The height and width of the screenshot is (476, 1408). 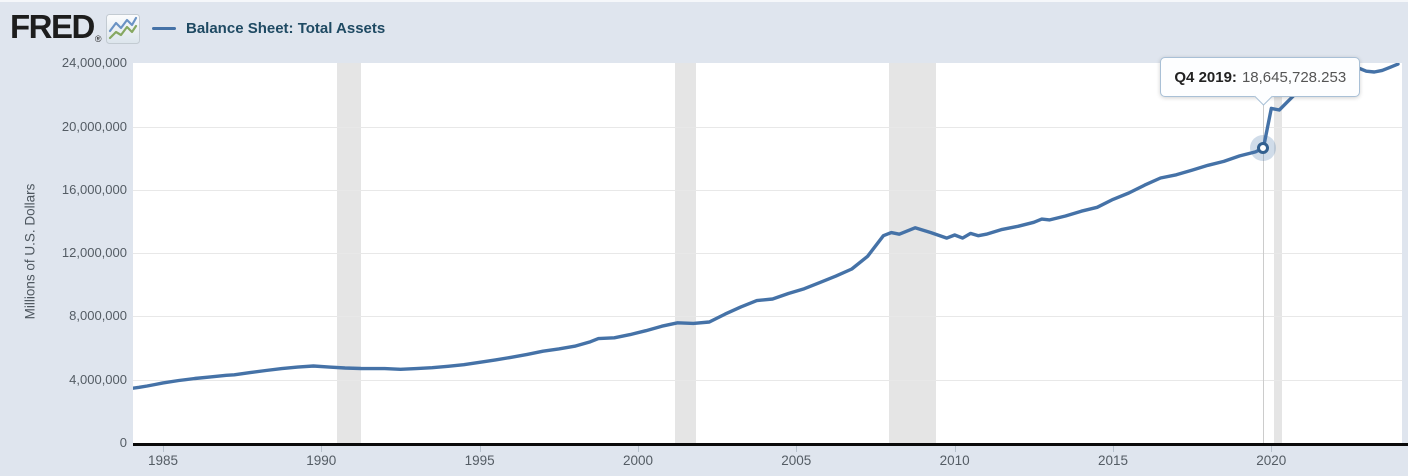 What do you see at coordinates (1205, 77) in the screenshot?
I see `tooltip-period-label: Q4 2019:` at bounding box center [1205, 77].